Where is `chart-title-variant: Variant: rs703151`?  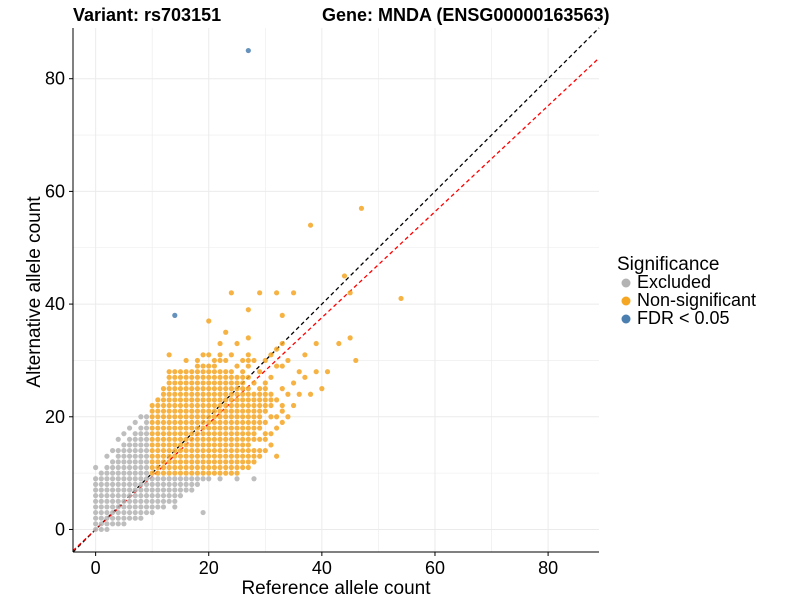 chart-title-variant: Variant: rs703151 is located at coordinates (147, 15).